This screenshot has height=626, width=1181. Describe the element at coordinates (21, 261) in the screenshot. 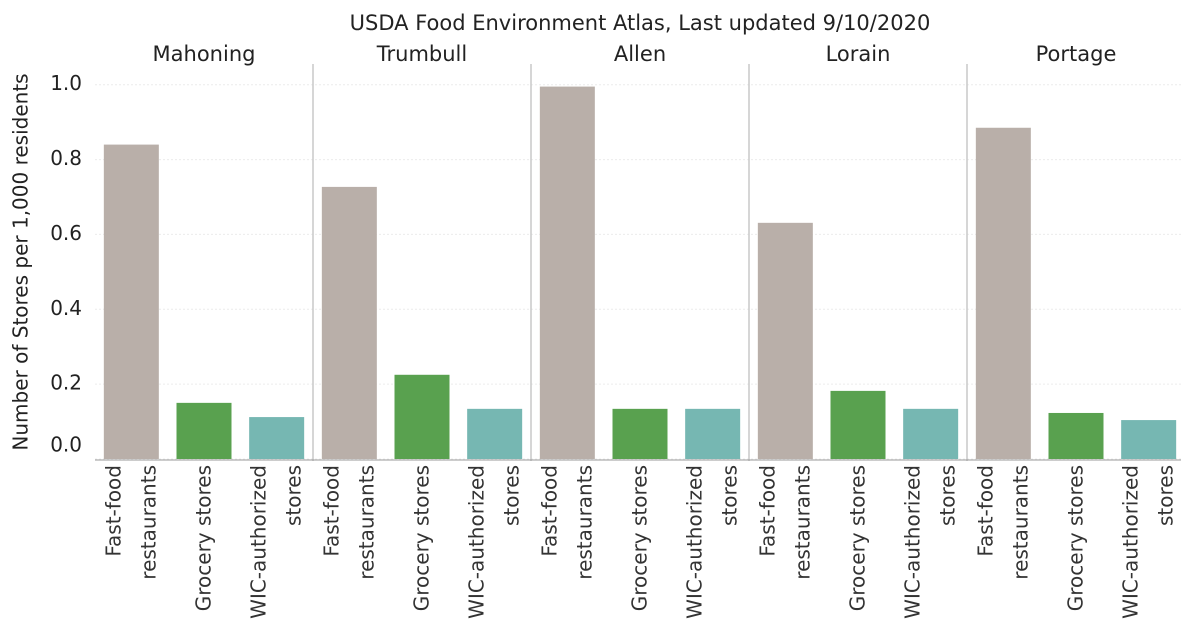

I see `y-axis-label: Number of Stores per 1,000 residents` at that location.